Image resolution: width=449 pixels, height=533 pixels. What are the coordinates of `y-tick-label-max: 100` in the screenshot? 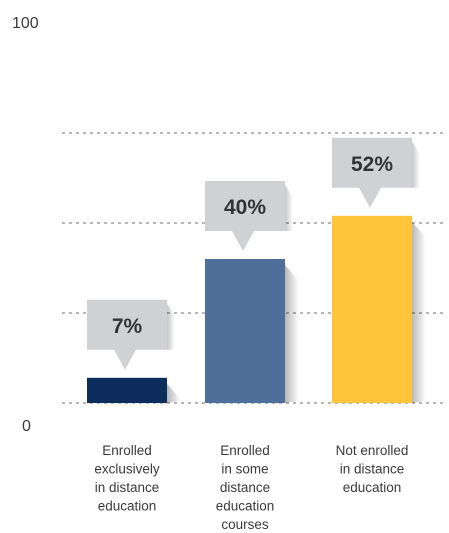 It's located at (25, 23).